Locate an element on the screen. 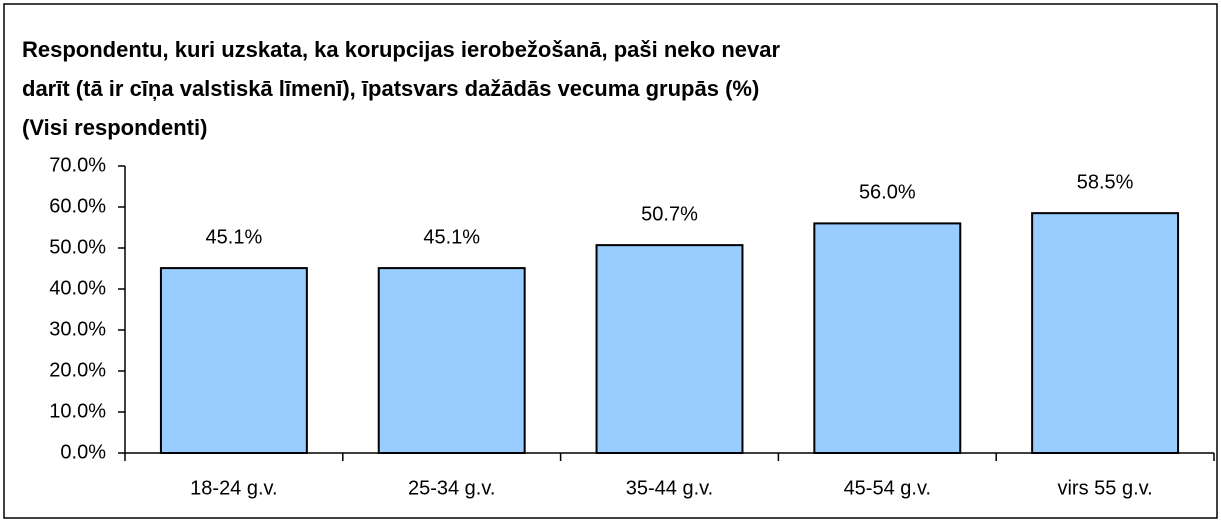  y-tick-label: 40.0% is located at coordinates (77, 288).